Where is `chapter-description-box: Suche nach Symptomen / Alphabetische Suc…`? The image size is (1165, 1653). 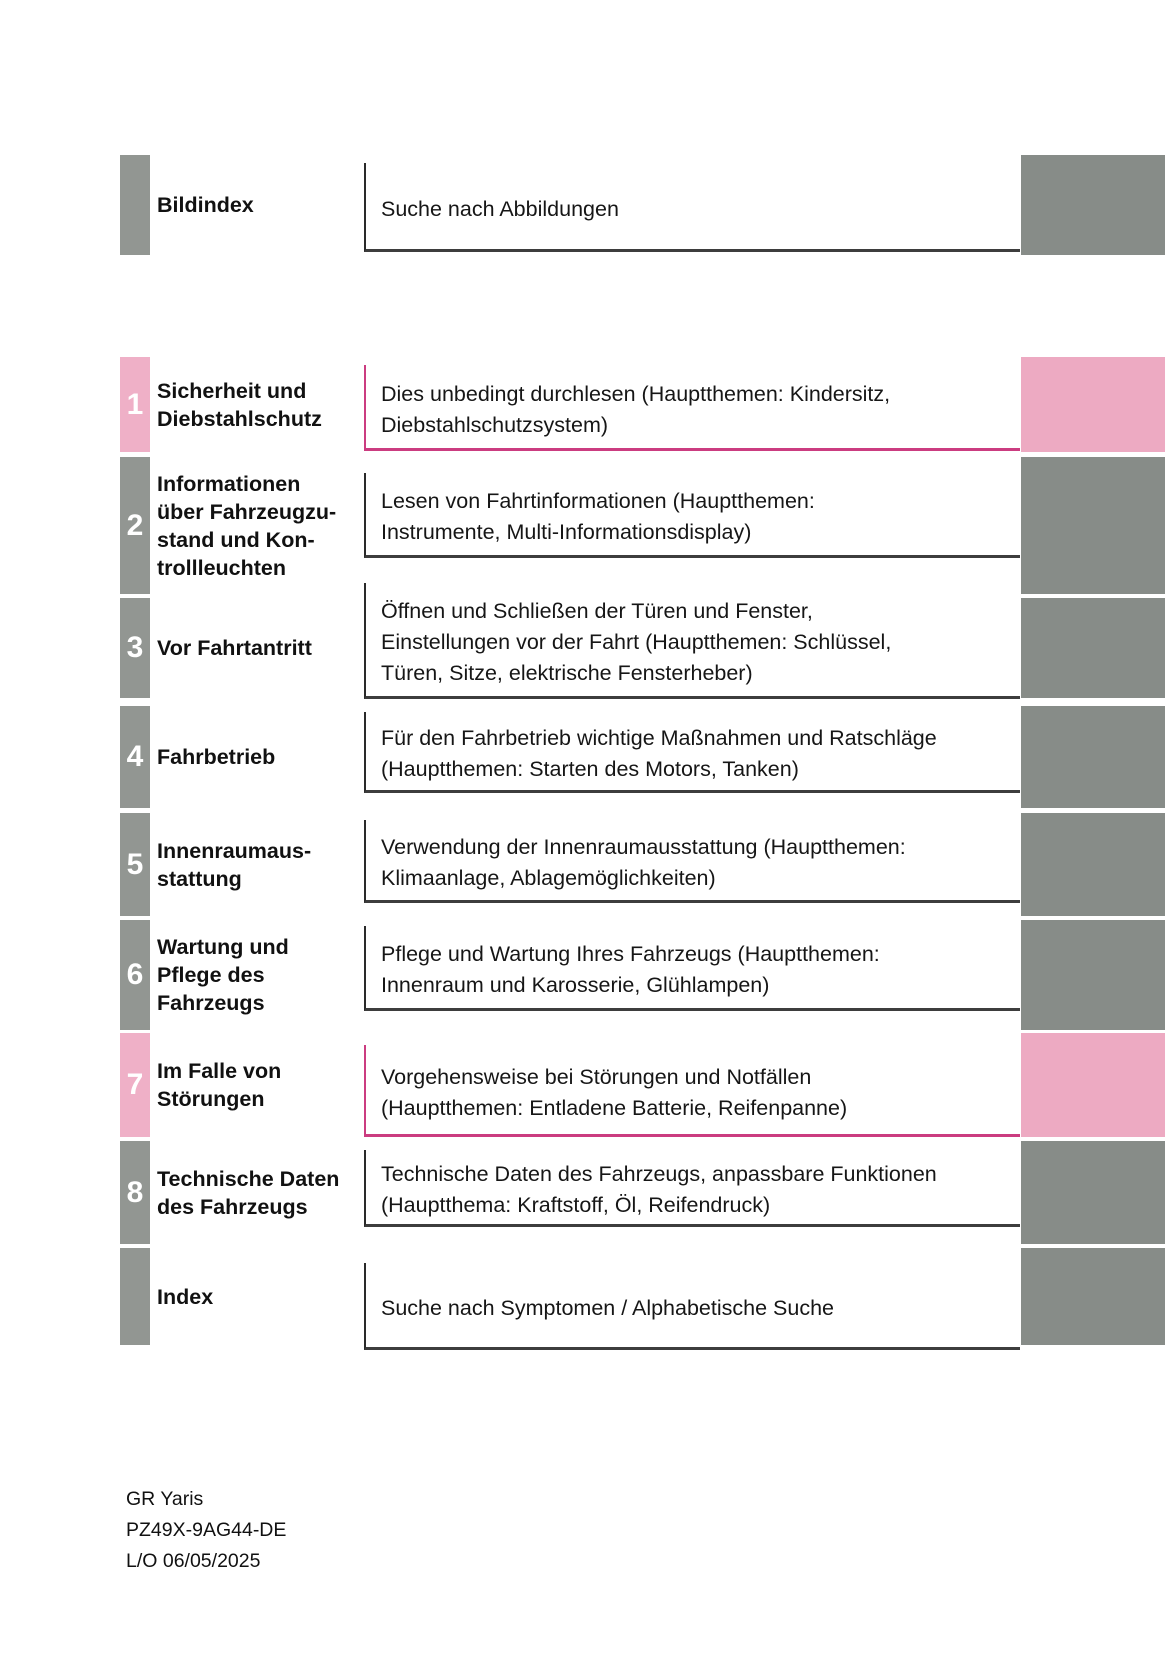 chapter-description-box: Suche nach Symptomen / Alphabetische Suc… is located at coordinates (692, 1306).